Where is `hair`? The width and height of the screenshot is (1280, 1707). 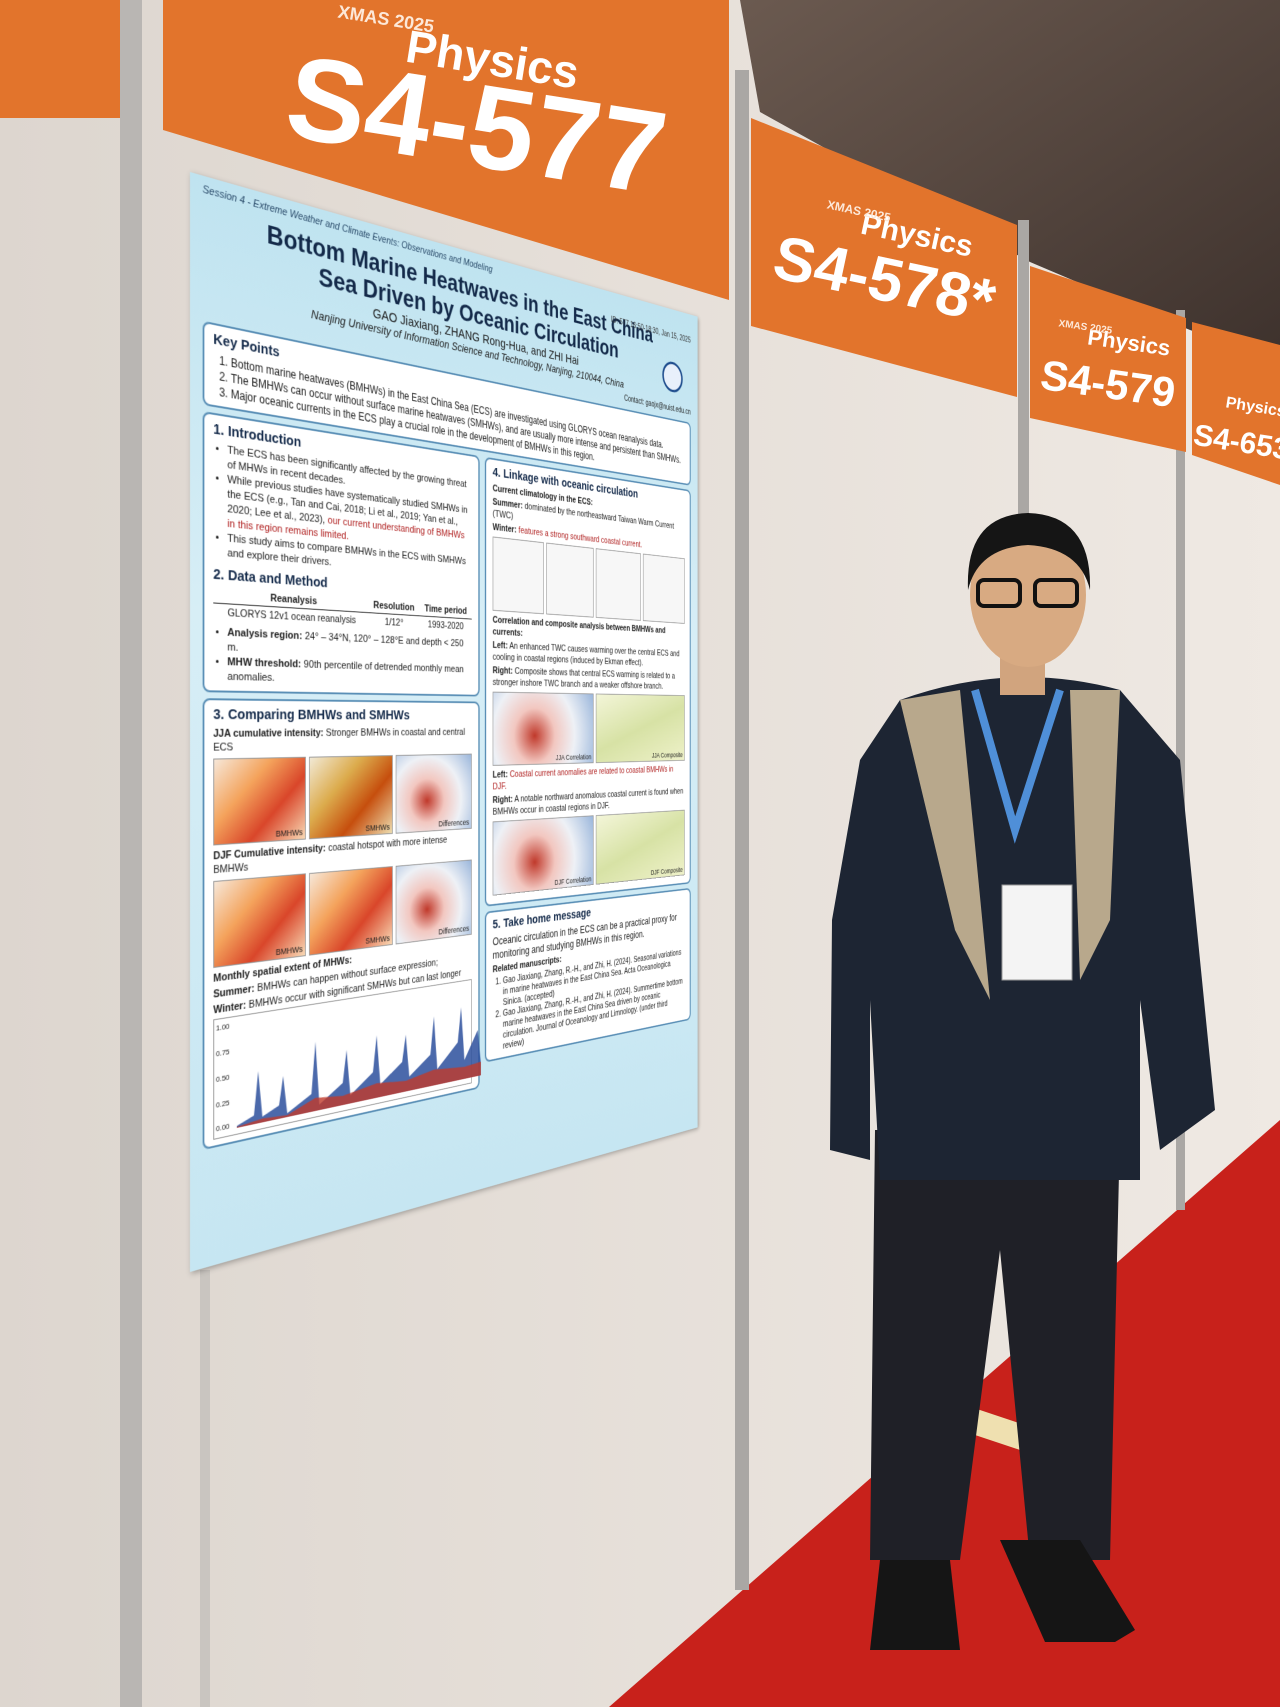
hair is located at coordinates (1029, 551).